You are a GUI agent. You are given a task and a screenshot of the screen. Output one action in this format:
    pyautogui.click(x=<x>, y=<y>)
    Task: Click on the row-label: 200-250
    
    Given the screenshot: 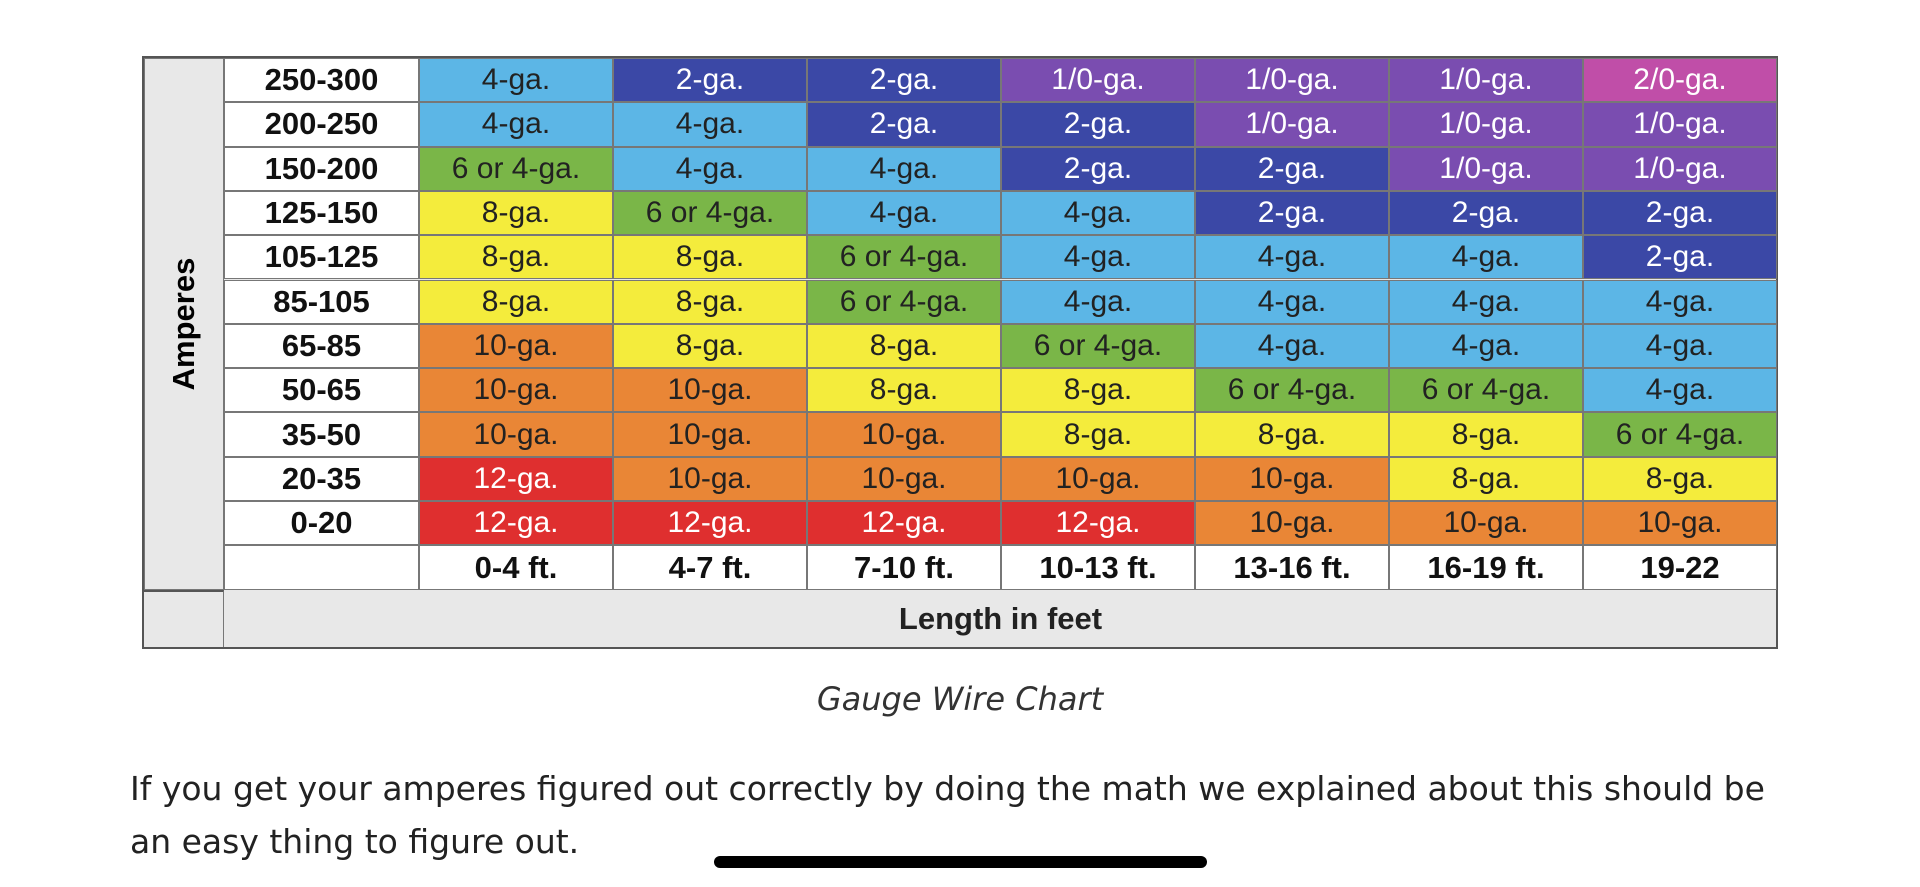 What is the action you would take?
    pyautogui.click(x=321, y=124)
    